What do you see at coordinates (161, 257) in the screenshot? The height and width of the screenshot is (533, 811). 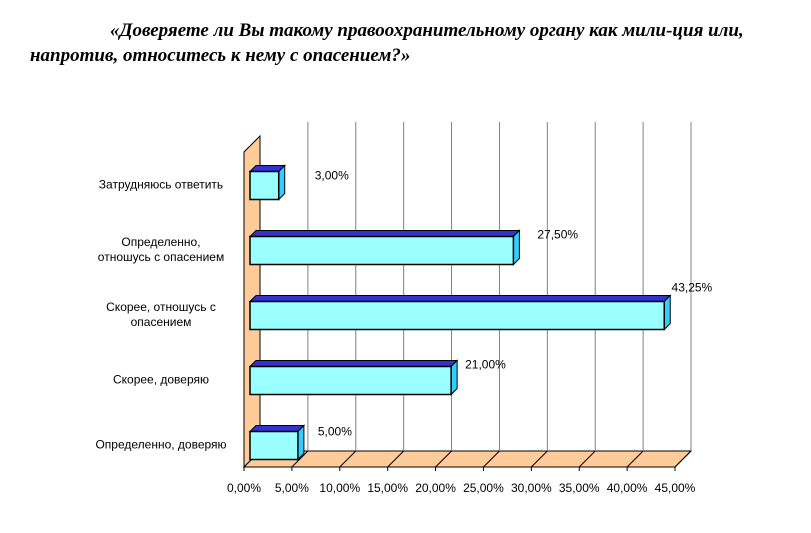 I see `category-label-line: отношусь с опасением` at bounding box center [161, 257].